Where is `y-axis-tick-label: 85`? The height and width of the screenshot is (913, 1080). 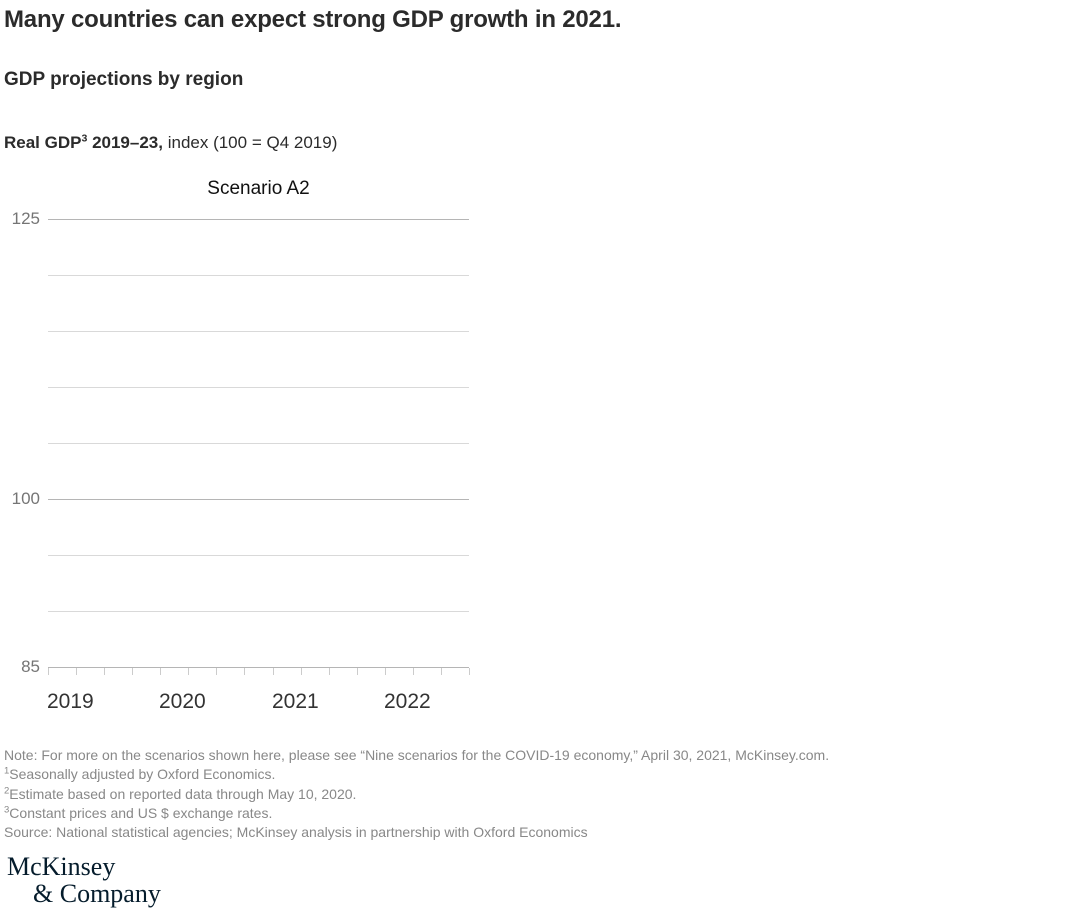 y-axis-tick-label: 85 is located at coordinates (30, 666).